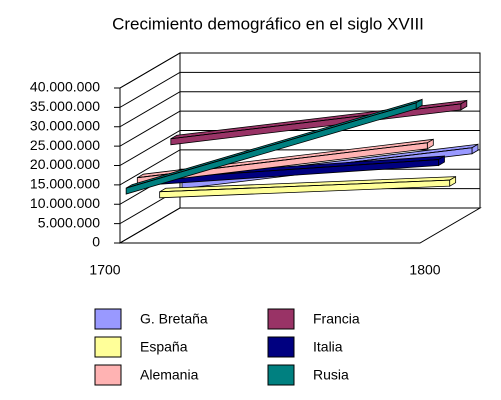 The image size is (501, 400). Describe the element at coordinates (65, 145) in the screenshot. I see `y-tick-label: 25.000.000` at that location.